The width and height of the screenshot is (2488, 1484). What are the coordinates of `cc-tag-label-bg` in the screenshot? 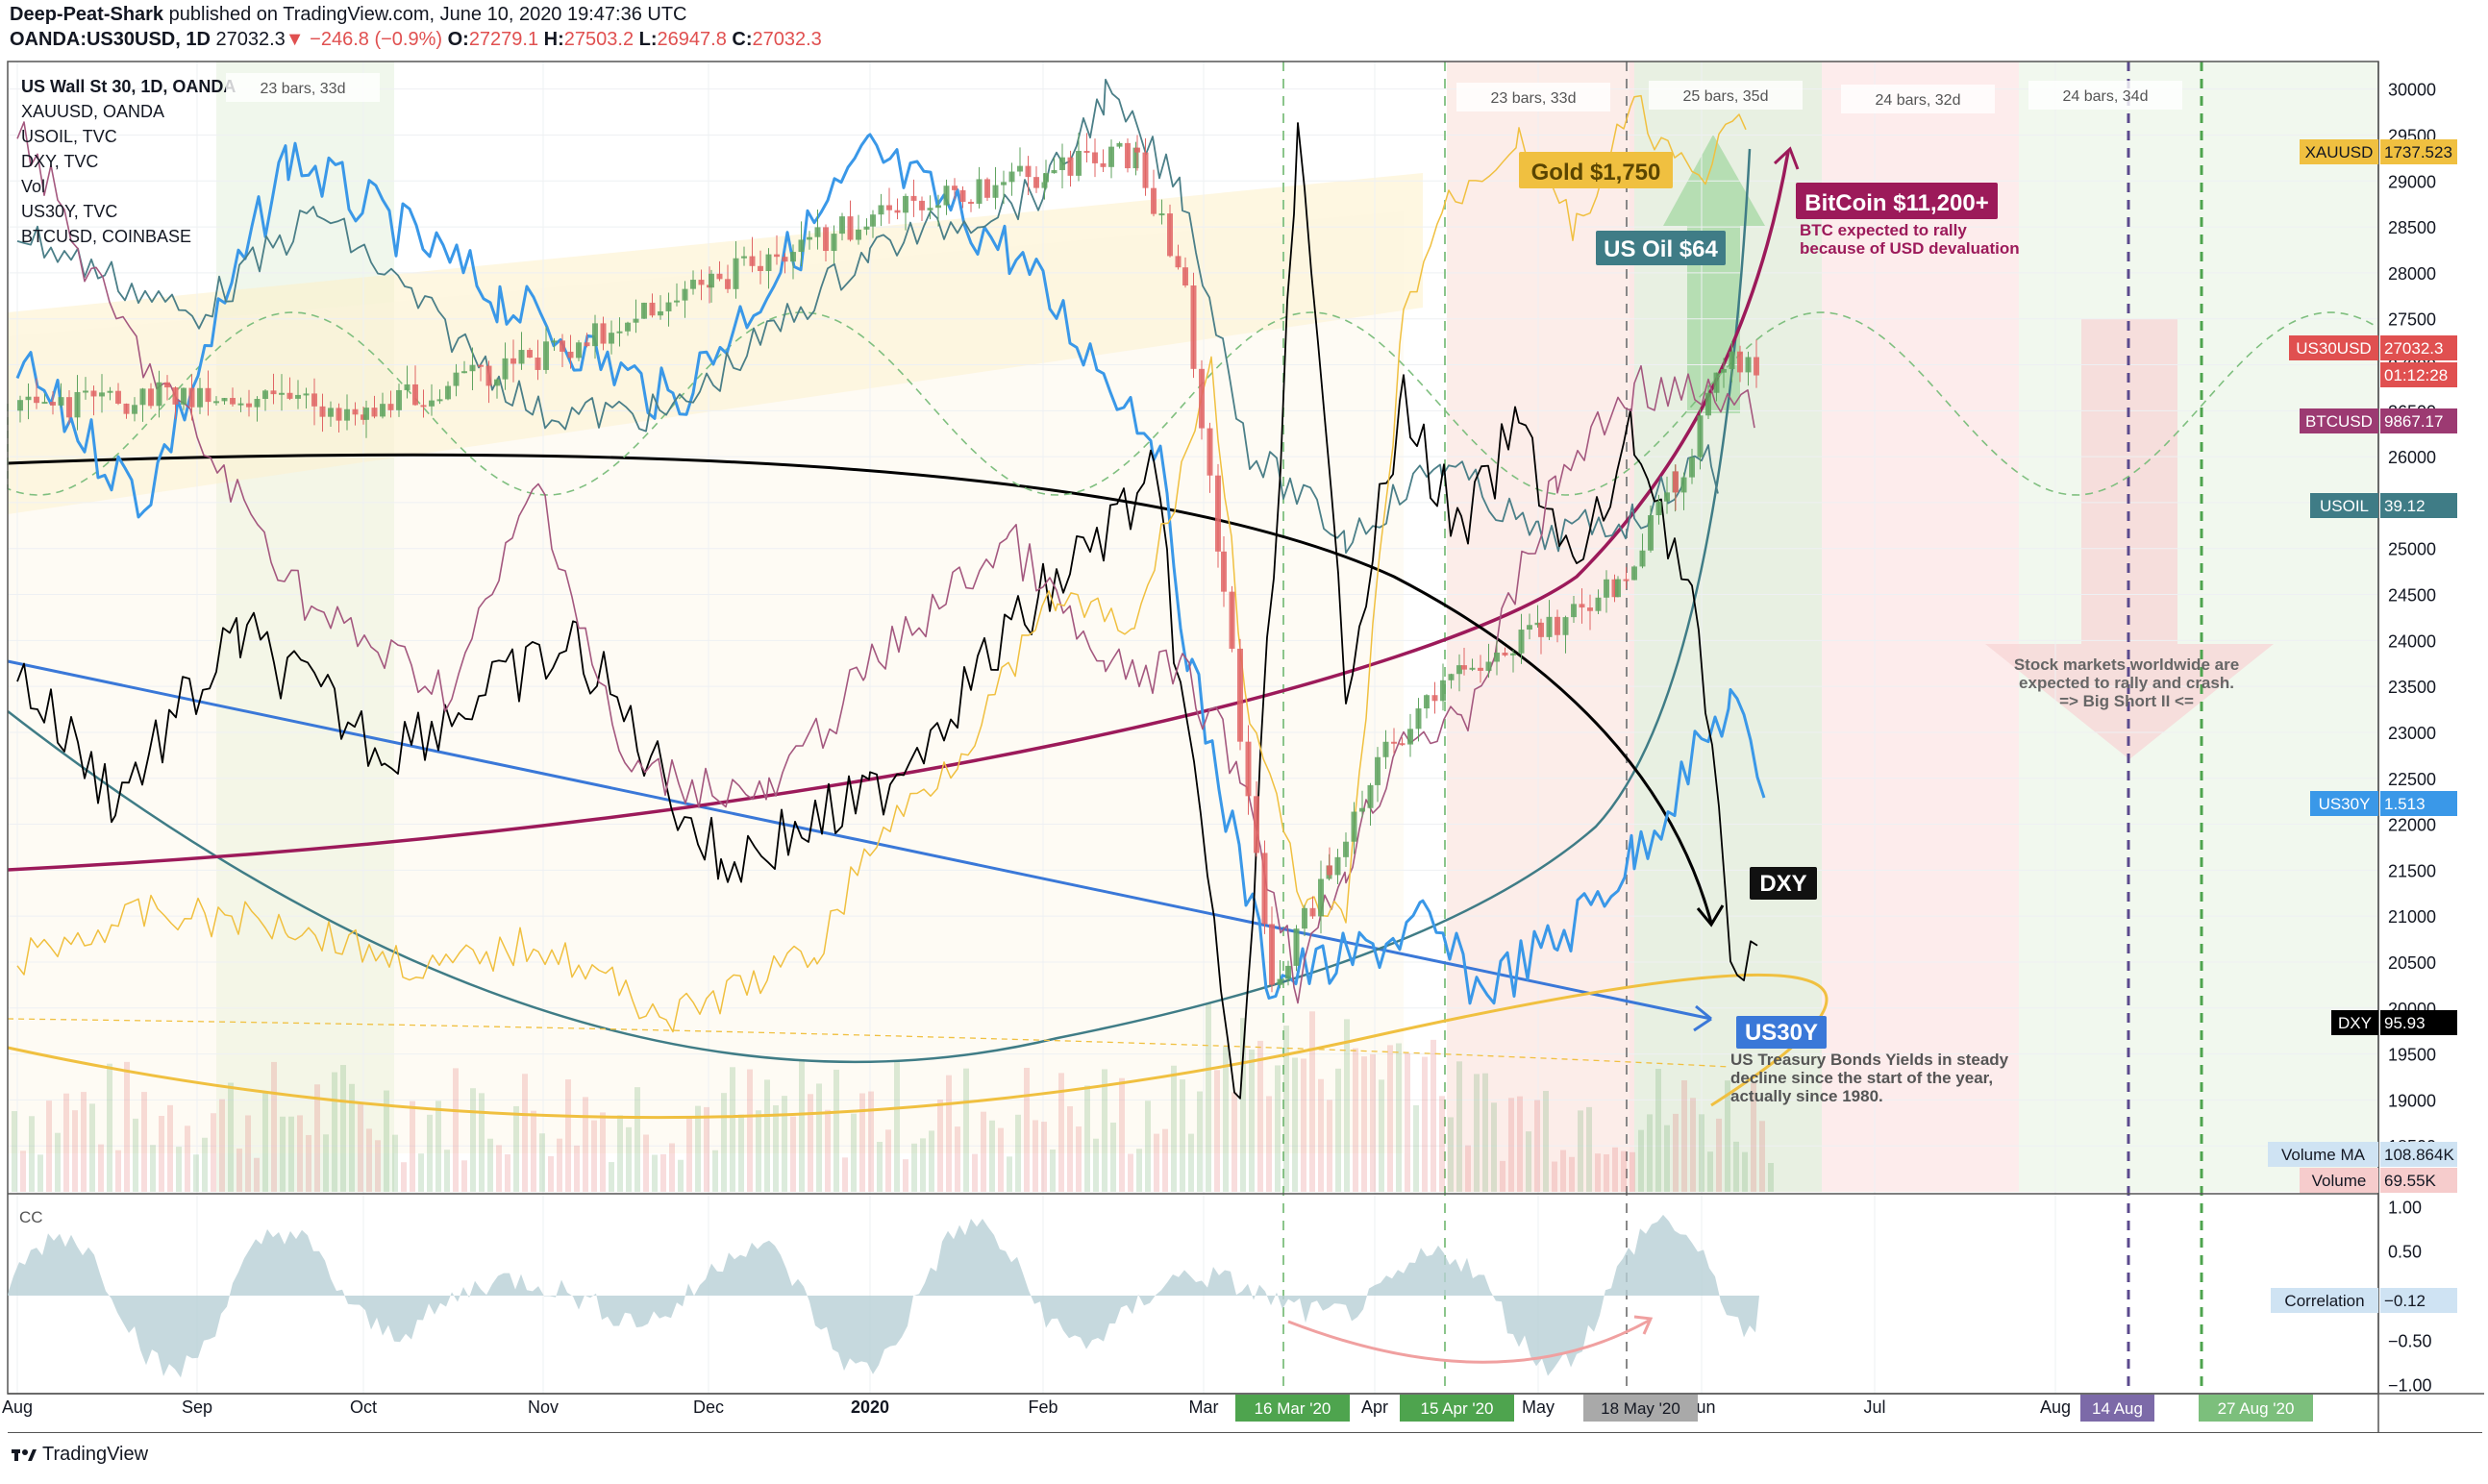 It's located at (2324, 1300).